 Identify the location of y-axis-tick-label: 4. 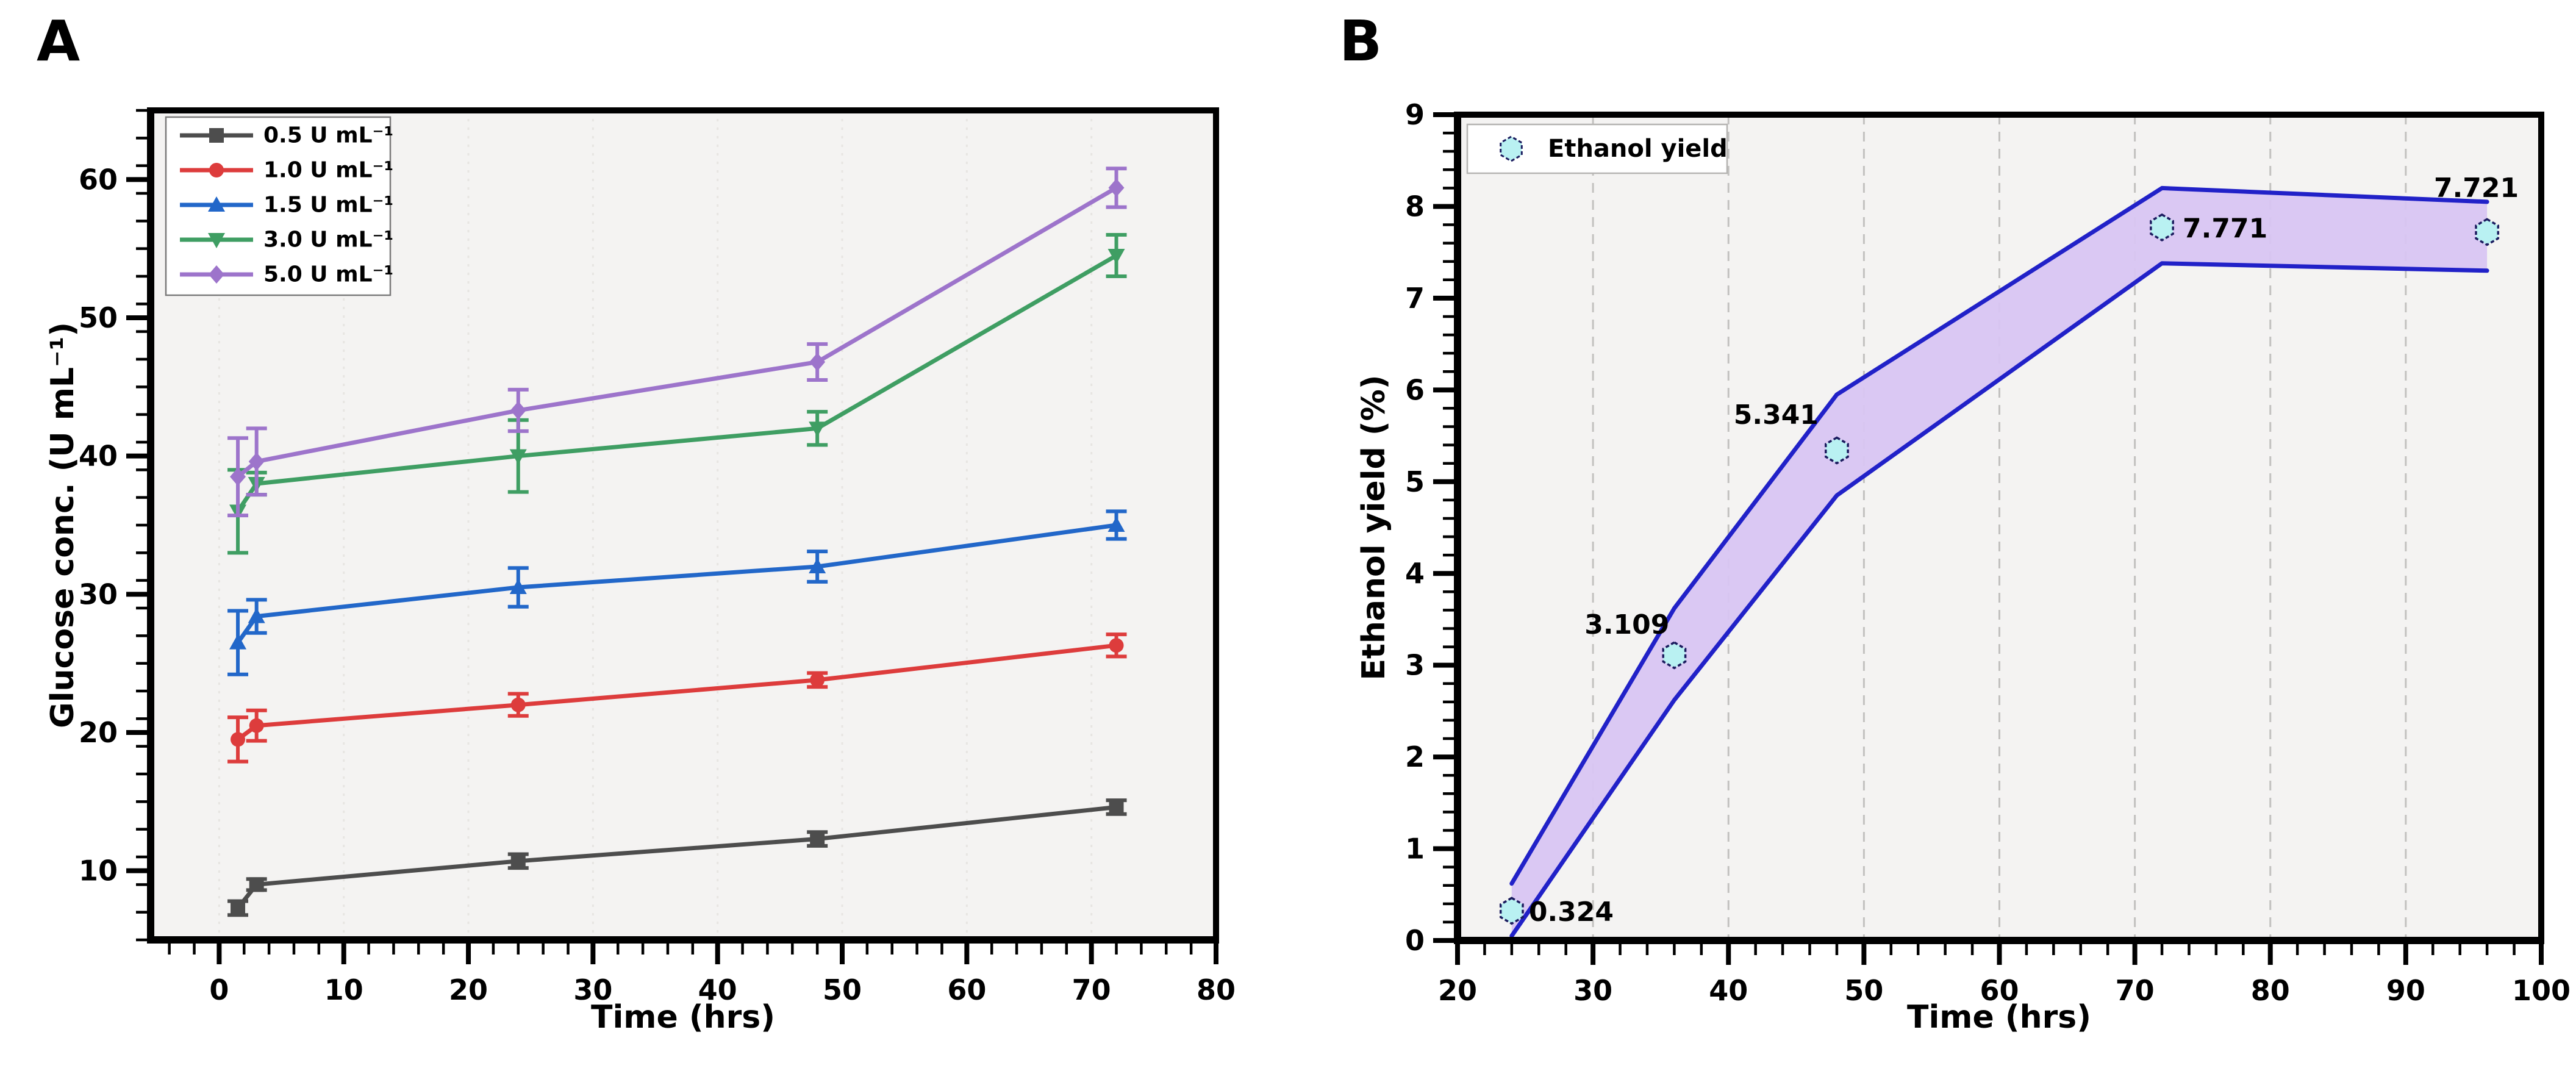
(1415, 573).